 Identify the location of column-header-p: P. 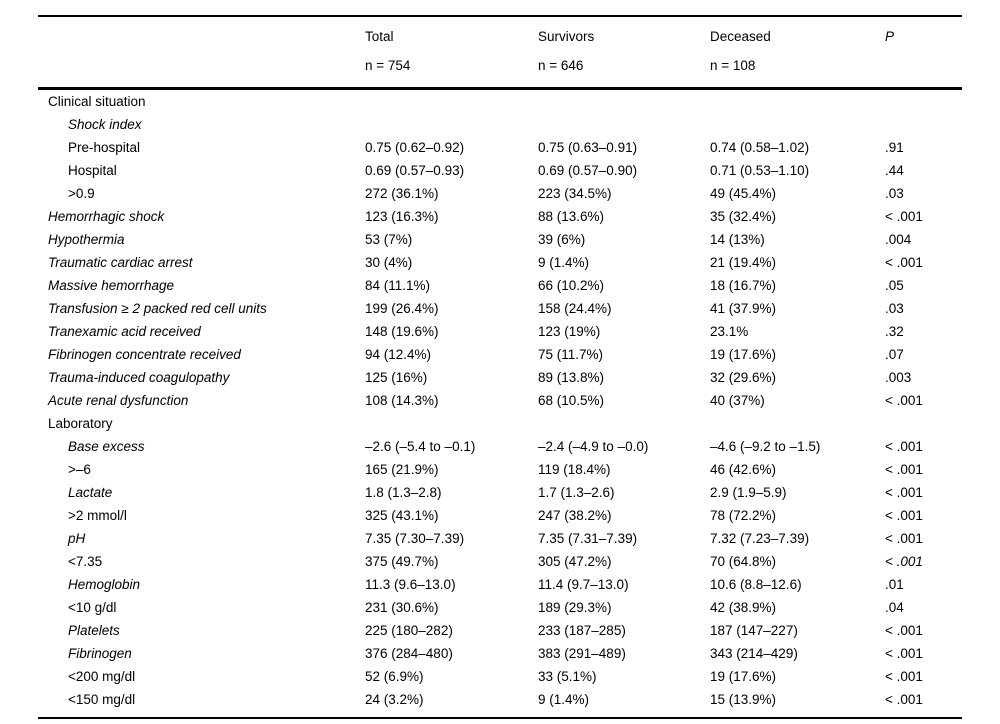
(890, 36).